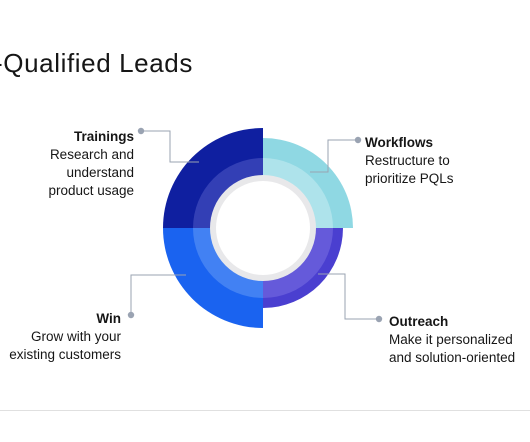 The height and width of the screenshot is (442, 530). What do you see at coordinates (91, 172) in the screenshot?
I see `trainings-description: Research and understand product usage` at bounding box center [91, 172].